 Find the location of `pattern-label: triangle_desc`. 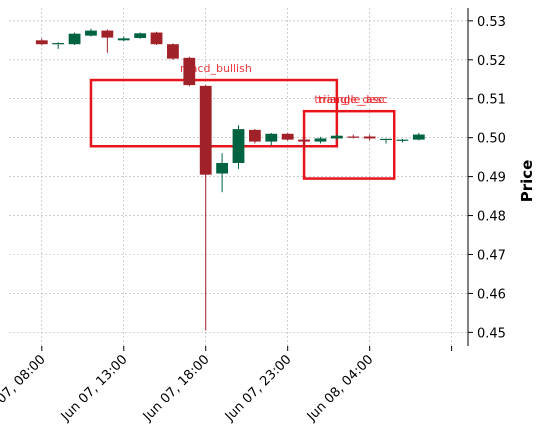

pattern-label: triangle_desc is located at coordinates (350, 99).